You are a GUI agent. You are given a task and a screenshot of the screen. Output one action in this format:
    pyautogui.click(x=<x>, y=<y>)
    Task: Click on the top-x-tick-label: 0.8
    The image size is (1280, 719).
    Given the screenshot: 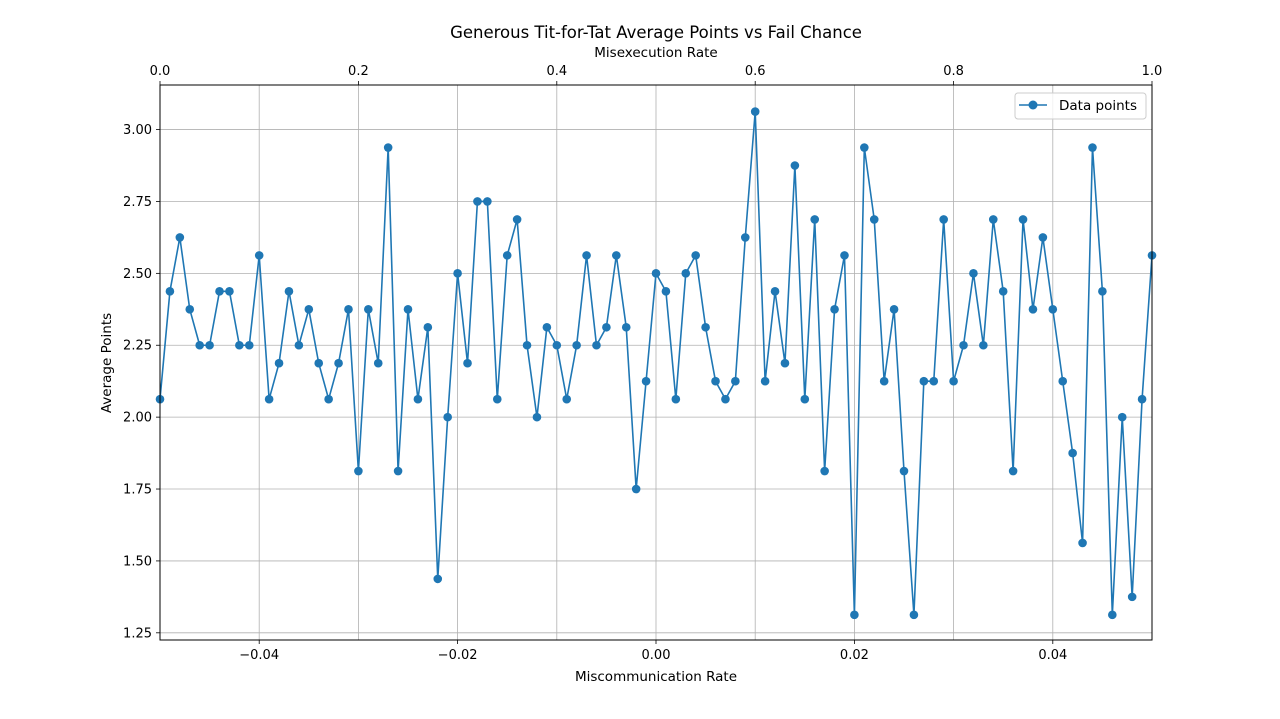 What is the action you would take?
    pyautogui.click(x=953, y=71)
    